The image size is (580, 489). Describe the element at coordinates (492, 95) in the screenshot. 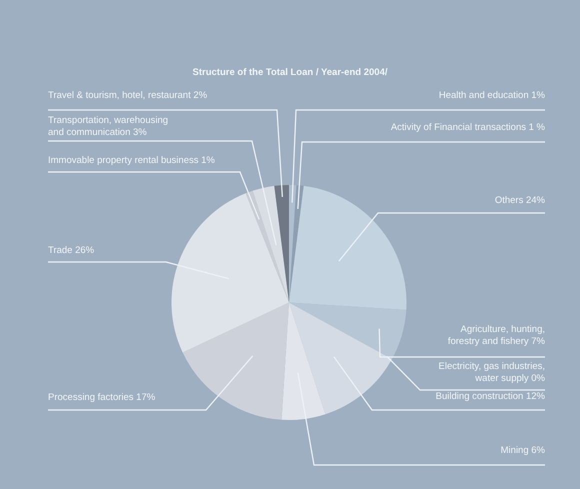

I see `slice-label: Health and education 1%` at that location.